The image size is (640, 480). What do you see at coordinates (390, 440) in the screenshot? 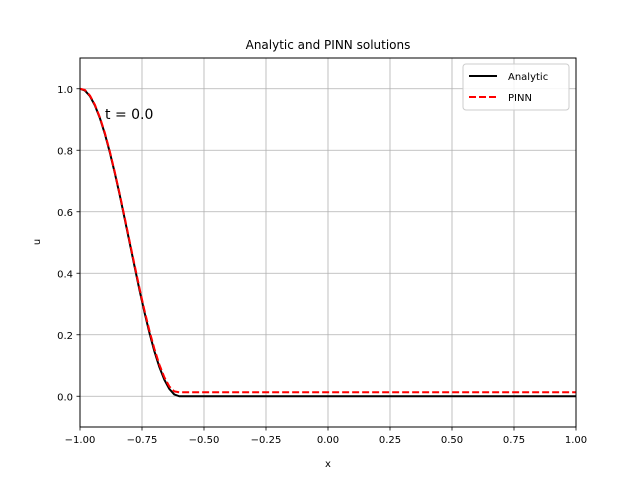
I see `x-tick-label: 0.25` at bounding box center [390, 440].